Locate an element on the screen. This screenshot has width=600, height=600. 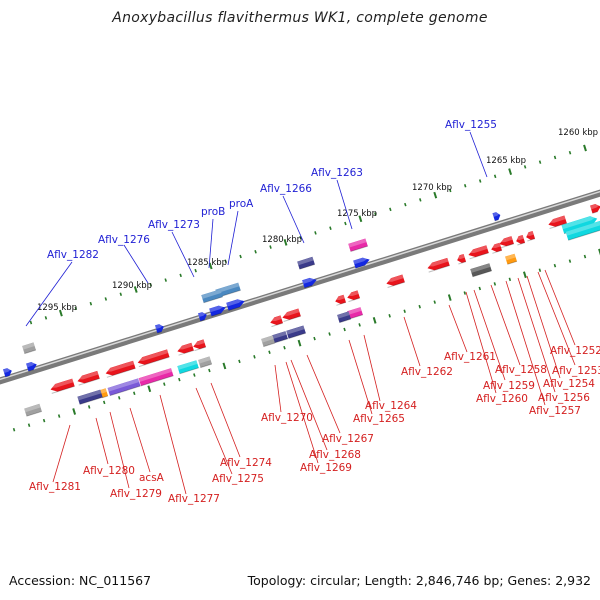
gene-label: Aflv_1274 is located at coordinates (246, 463).